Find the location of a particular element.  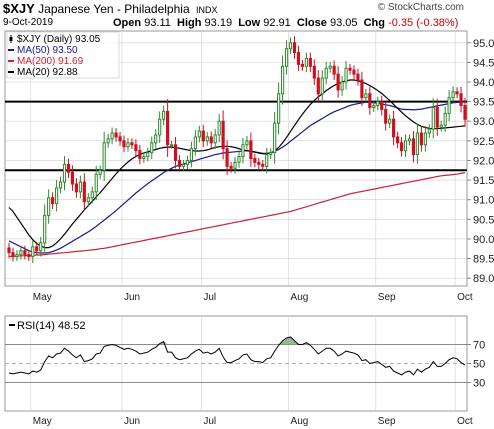

open-label: Open is located at coordinates (127, 23).